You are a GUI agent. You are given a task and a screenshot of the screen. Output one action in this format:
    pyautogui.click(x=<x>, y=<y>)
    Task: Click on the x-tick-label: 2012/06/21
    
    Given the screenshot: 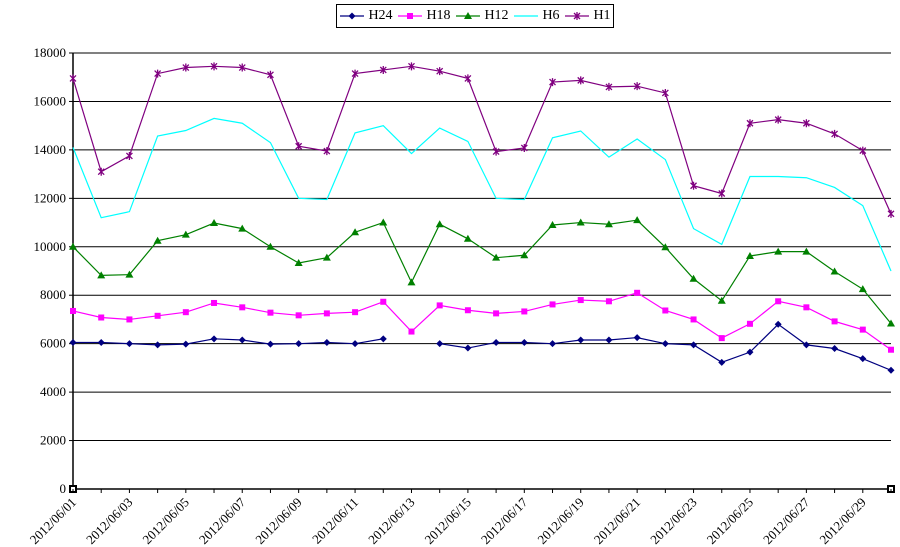 What is the action you would take?
    pyautogui.click(x=617, y=521)
    